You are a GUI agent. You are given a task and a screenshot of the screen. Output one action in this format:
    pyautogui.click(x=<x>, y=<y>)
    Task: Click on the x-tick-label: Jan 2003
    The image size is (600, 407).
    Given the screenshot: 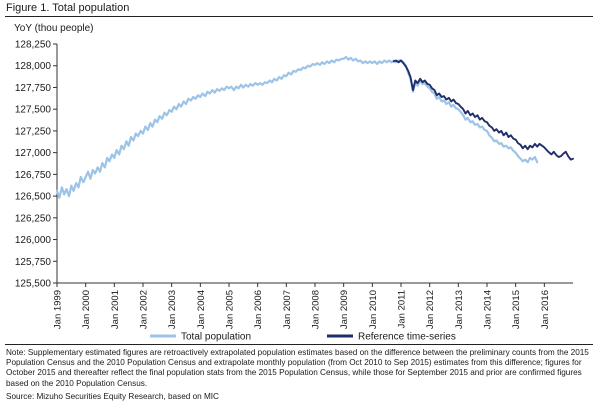 What is the action you would take?
    pyautogui.click(x=172, y=309)
    